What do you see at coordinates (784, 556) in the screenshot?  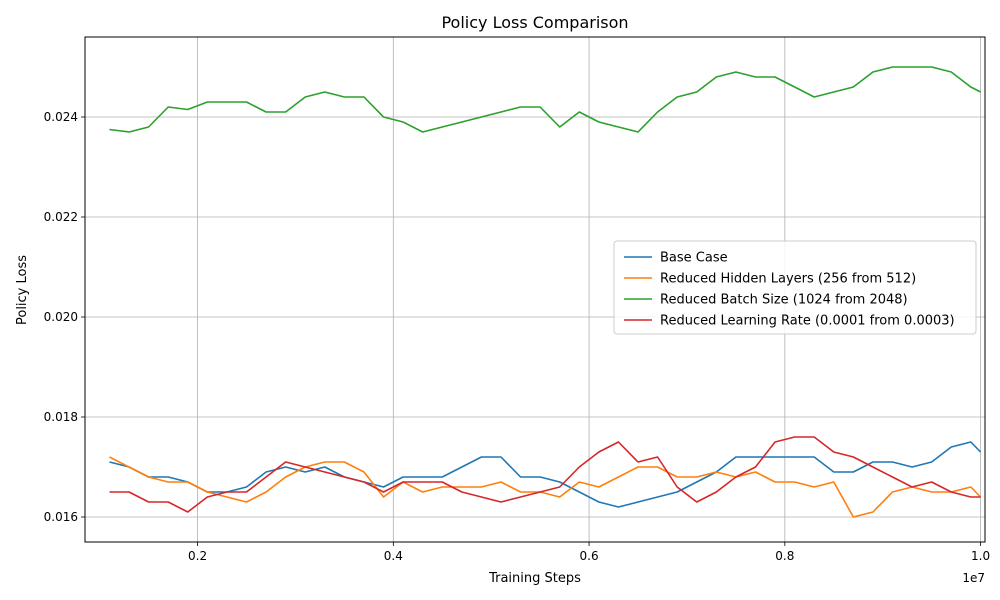 I see `x-tick-label: 0.8` at bounding box center [784, 556].